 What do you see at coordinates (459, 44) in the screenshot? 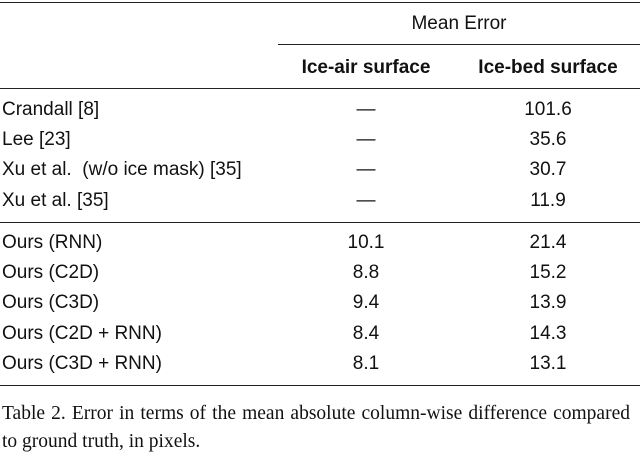
I see `group-rule` at bounding box center [459, 44].